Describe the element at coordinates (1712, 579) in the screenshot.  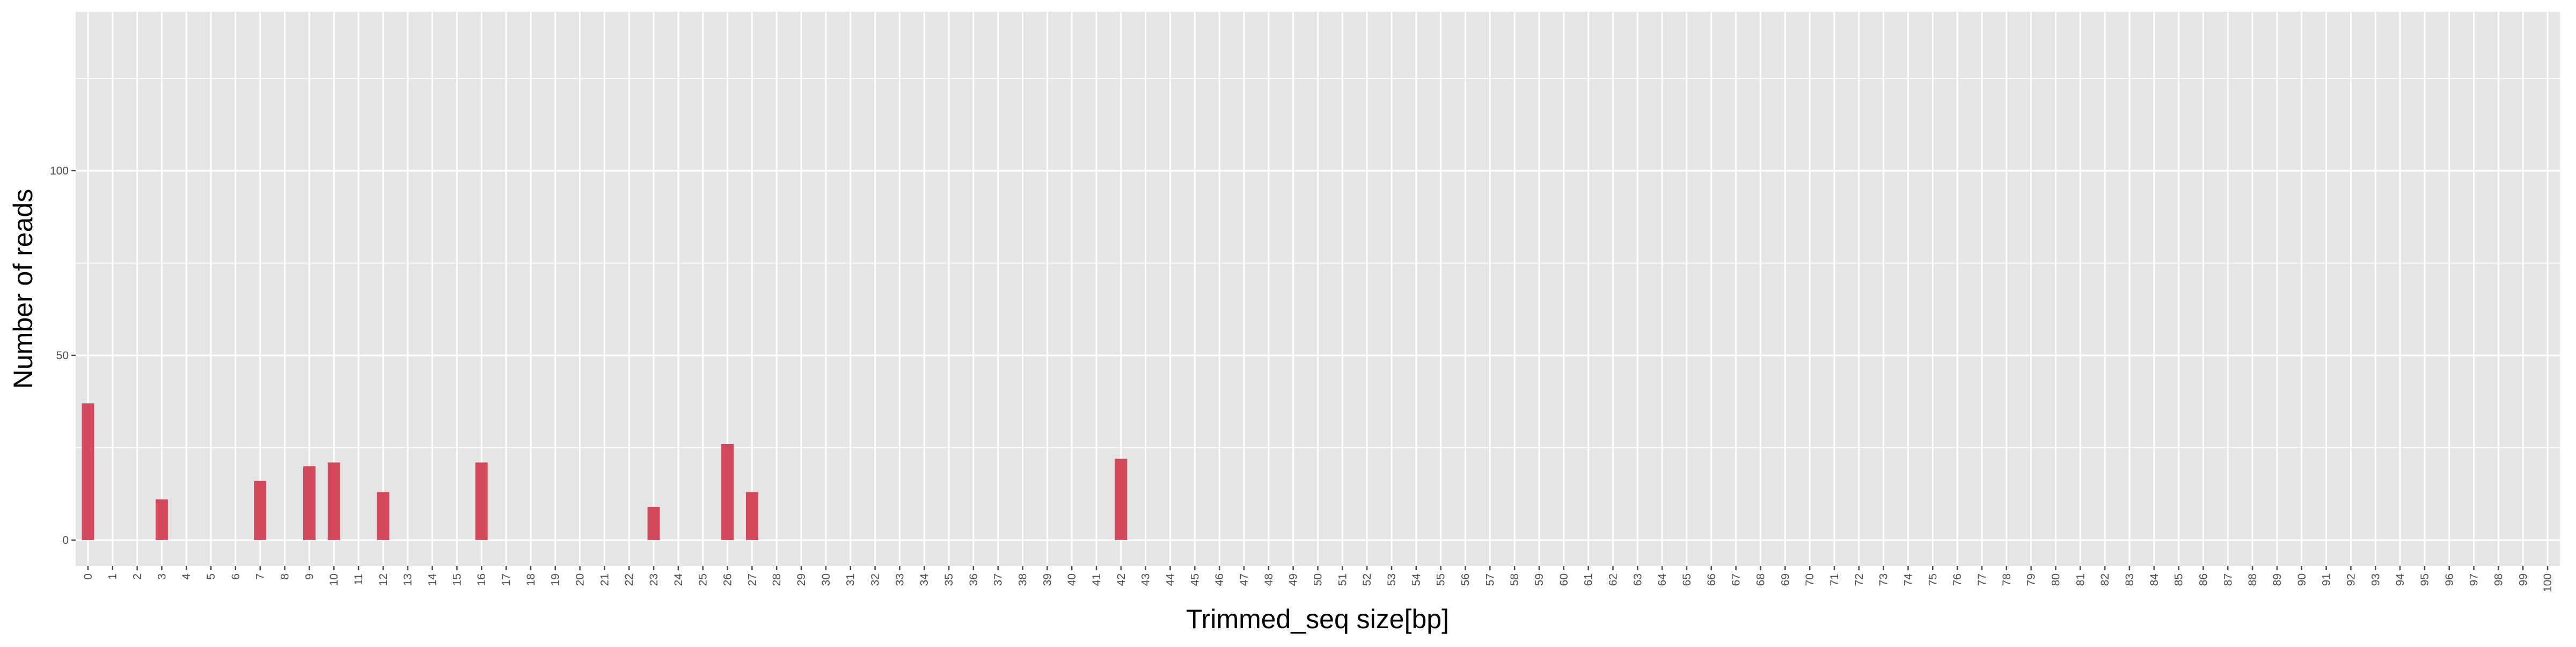
I see `x-tick-label: 66` at that location.